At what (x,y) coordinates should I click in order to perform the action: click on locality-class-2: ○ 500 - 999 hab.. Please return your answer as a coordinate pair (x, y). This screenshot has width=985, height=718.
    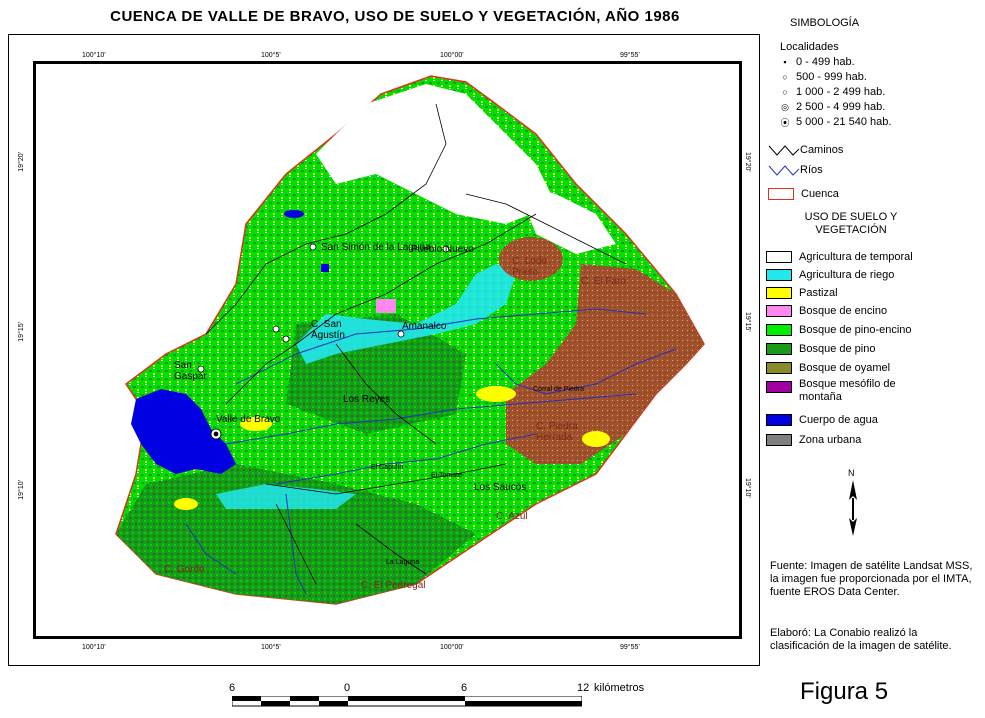
    Looking at the image, I should click on (824, 77).